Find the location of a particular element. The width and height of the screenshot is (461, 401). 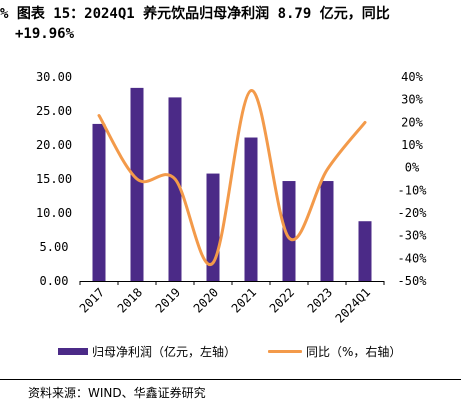

x-axis-tick-label: 2021 is located at coordinates (244, 300).